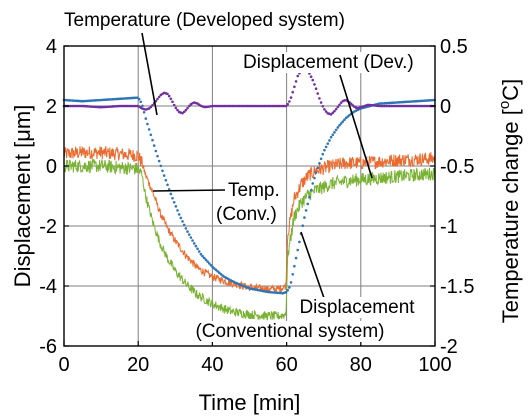  What do you see at coordinates (361, 365) in the screenshot?
I see `x-tick-label: 80` at bounding box center [361, 365].